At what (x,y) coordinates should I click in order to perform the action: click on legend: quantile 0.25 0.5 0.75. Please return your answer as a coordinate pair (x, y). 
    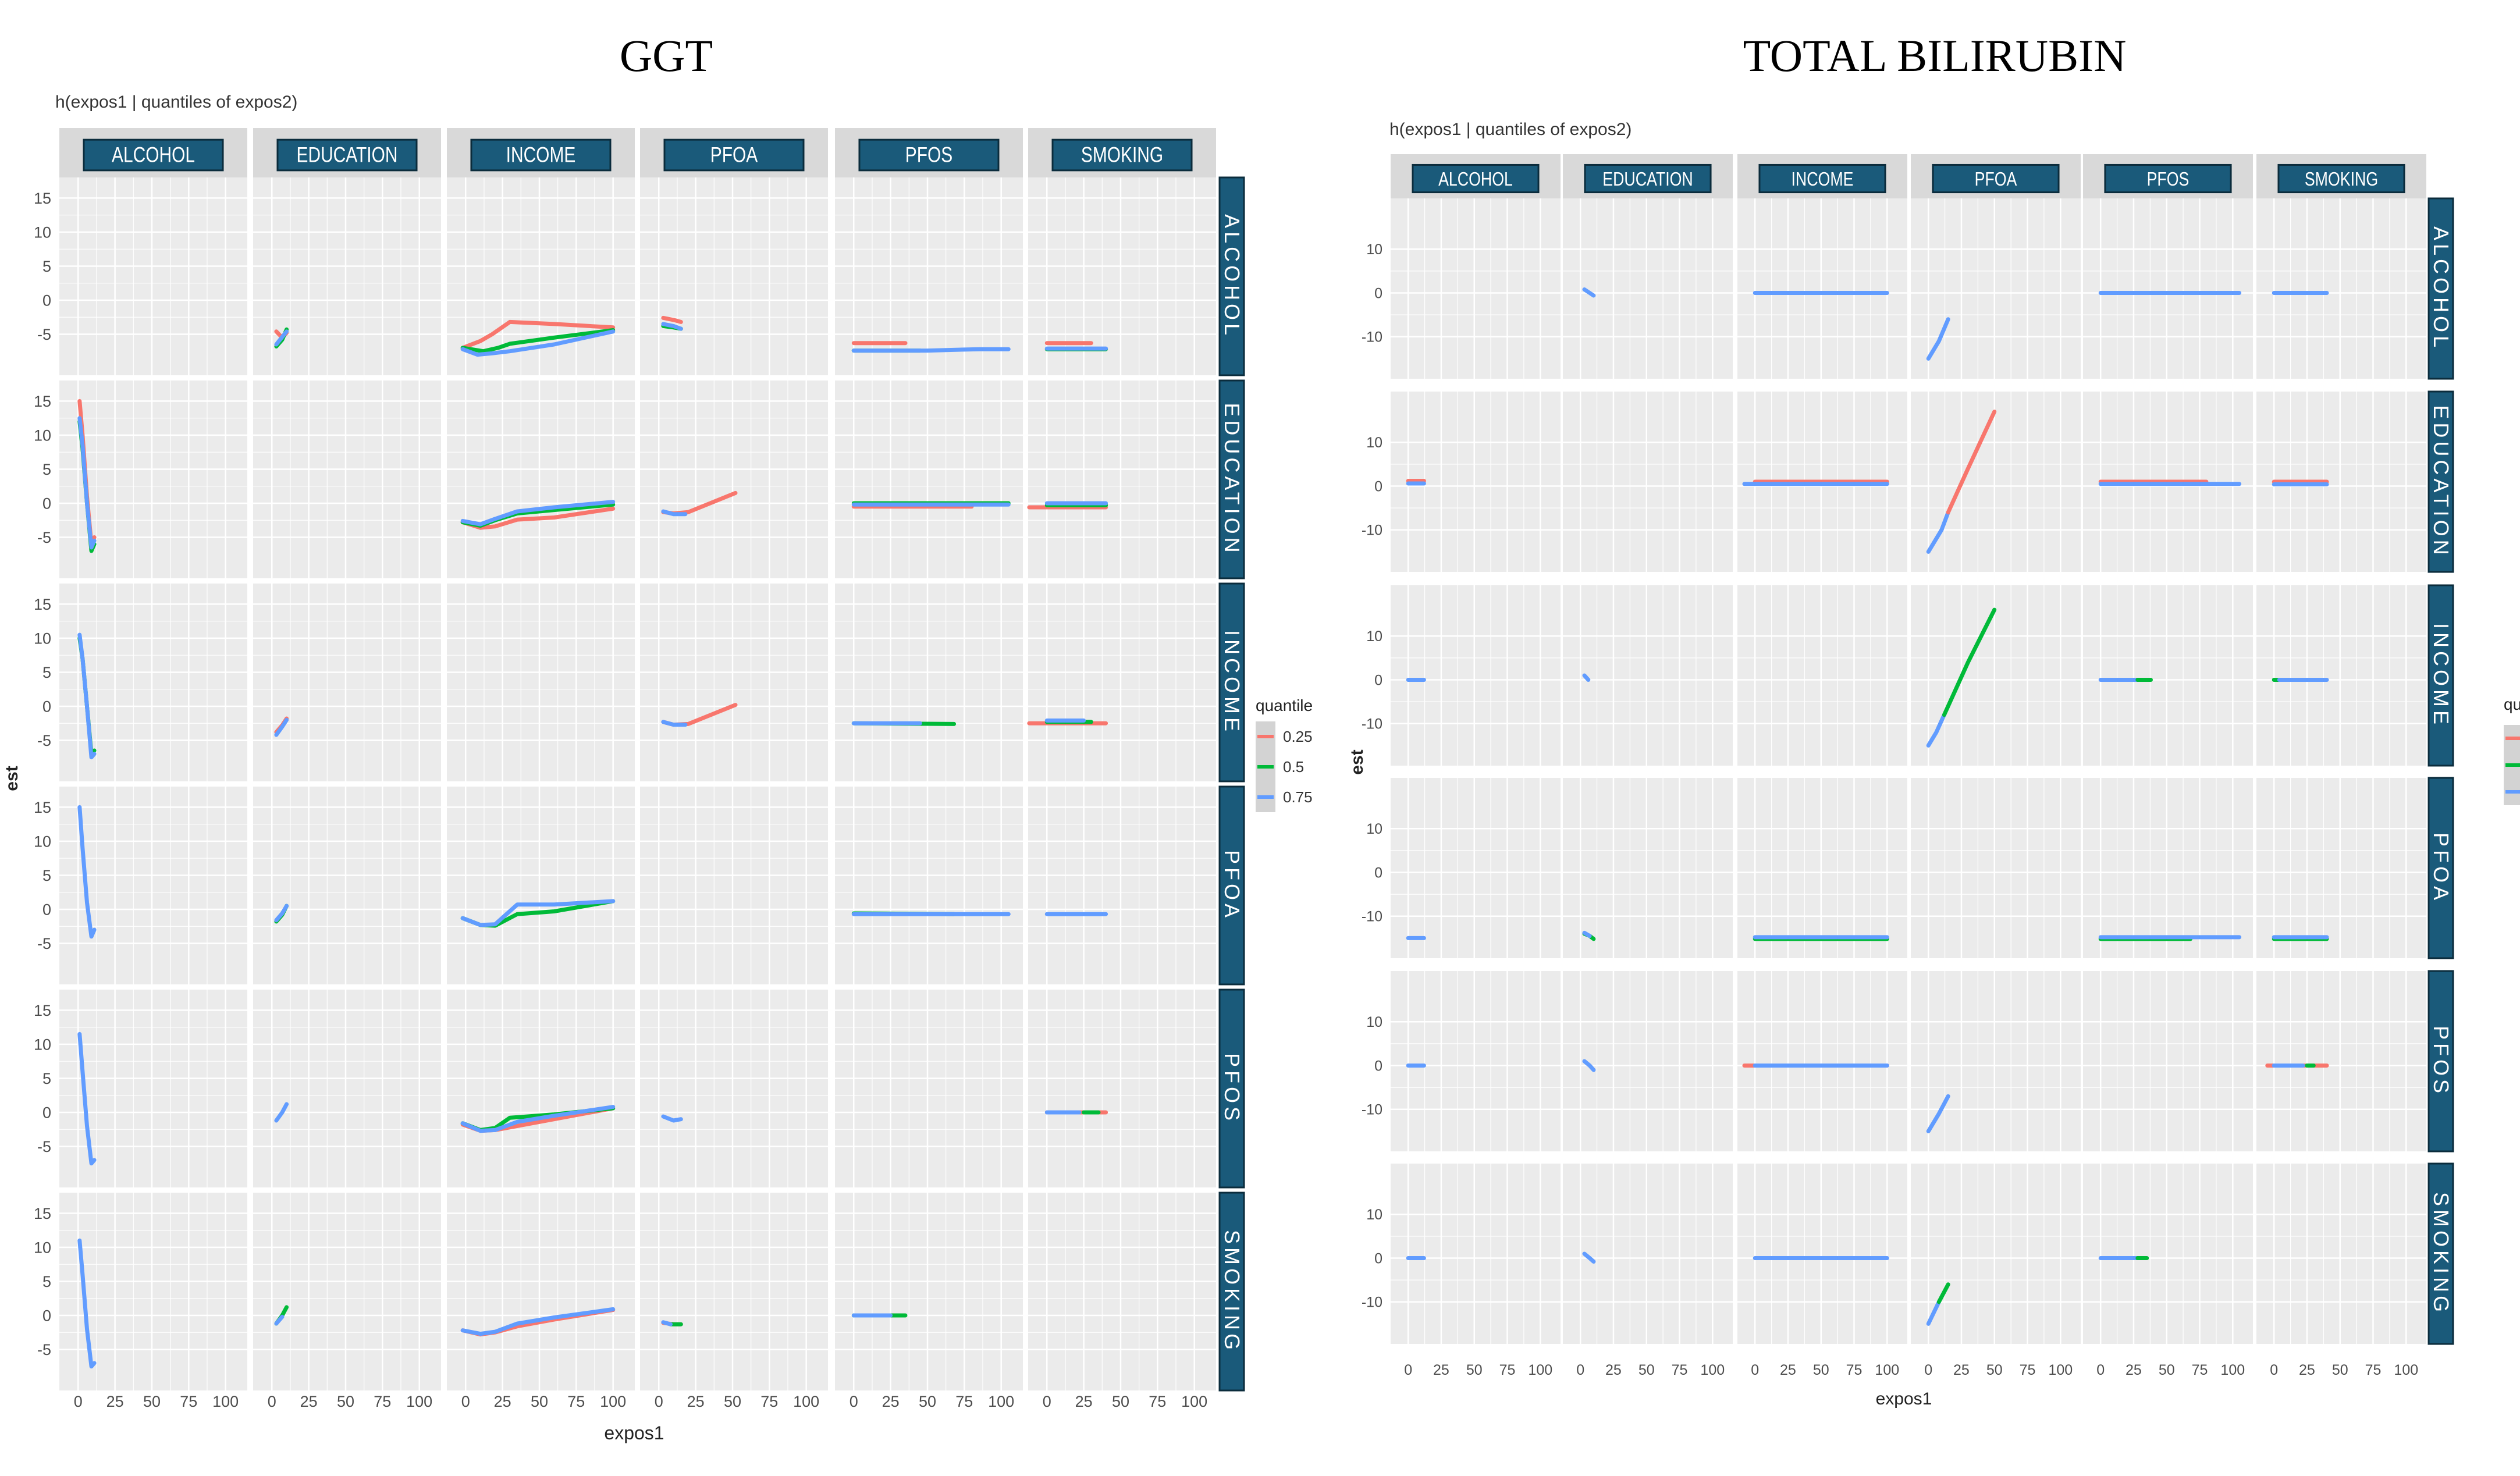
    Looking at the image, I should click on (1284, 754).